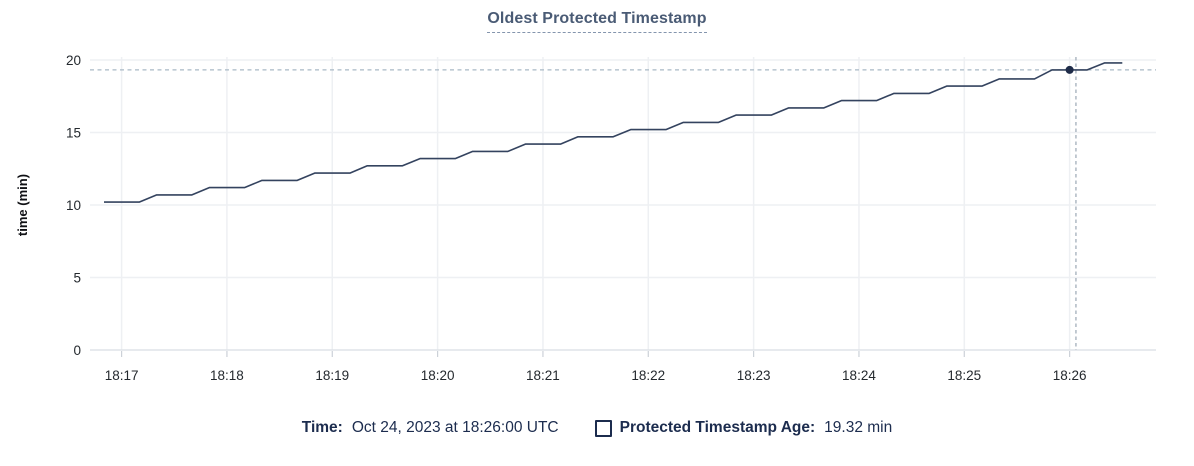 Image resolution: width=1194 pixels, height=466 pixels. Describe the element at coordinates (754, 375) in the screenshot. I see `x-tick-label: 18:23` at that location.